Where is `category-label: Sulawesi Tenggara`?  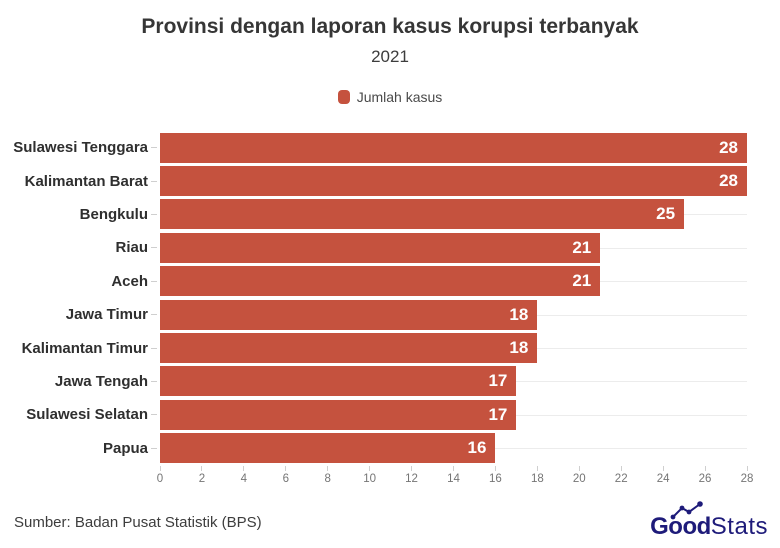
category-label: Sulawesi Tenggara is located at coordinates (80, 148).